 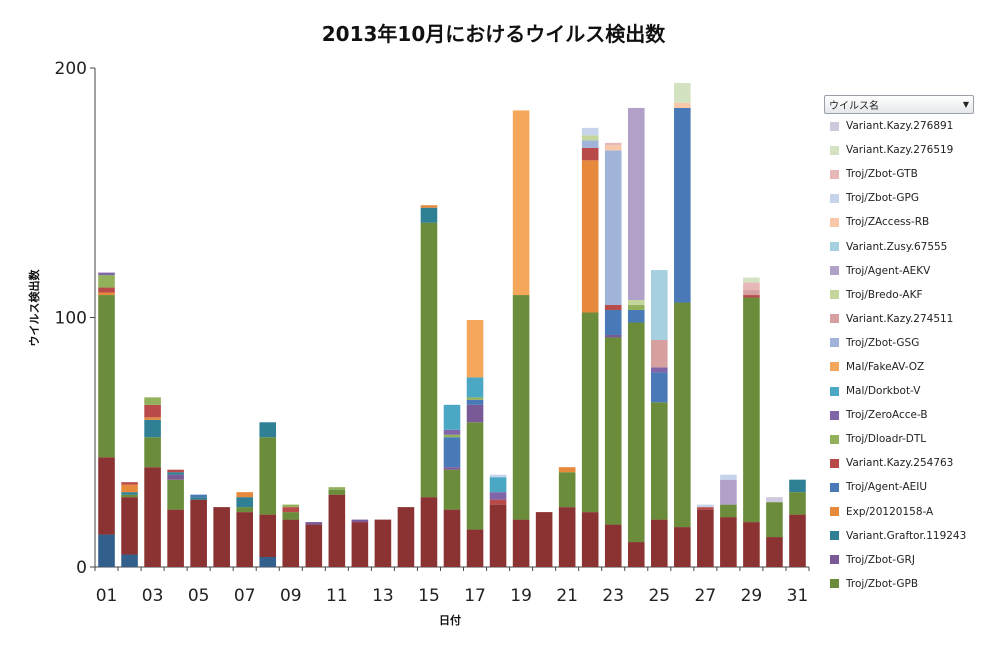 I want to click on legend-item: Variant.Graftor.119243, so click(x=899, y=536).